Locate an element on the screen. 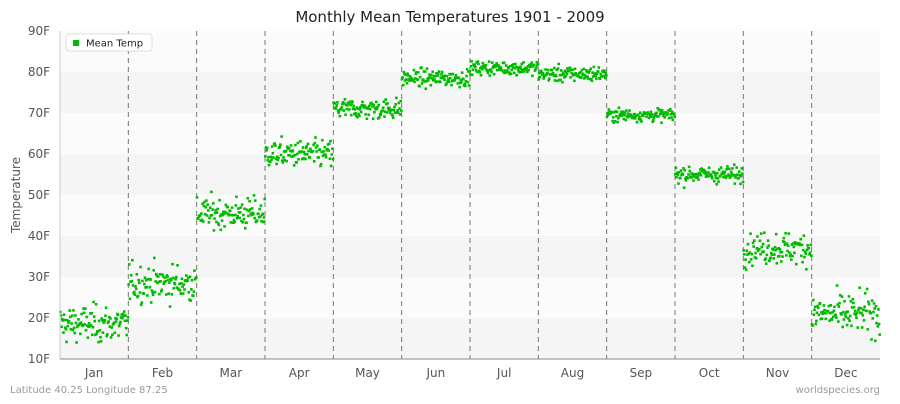 This screenshot has height=404, width=900. y-tick-label: 20F is located at coordinates (39, 318).